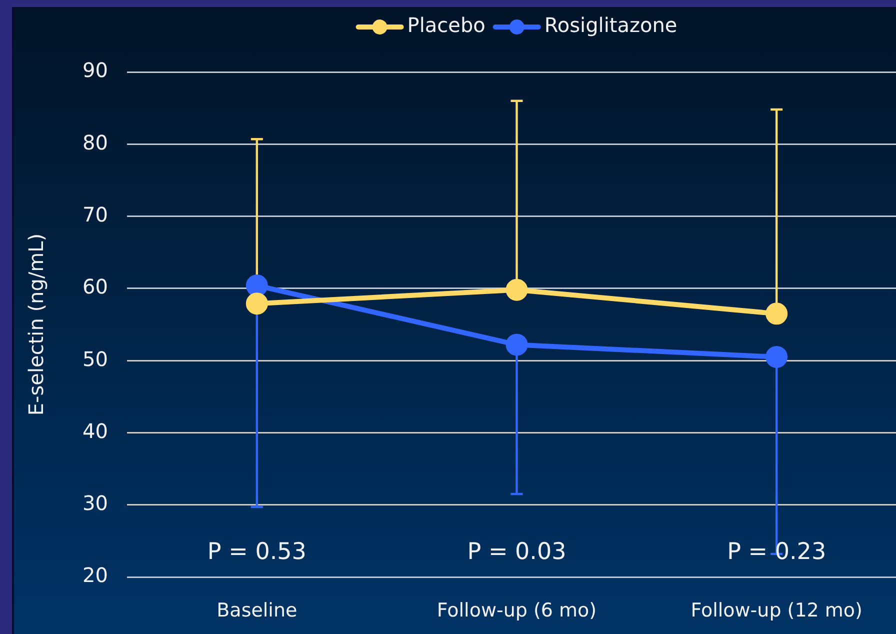 This screenshot has width=896, height=634. I want to click on y-tick-label: 80, so click(95, 142).